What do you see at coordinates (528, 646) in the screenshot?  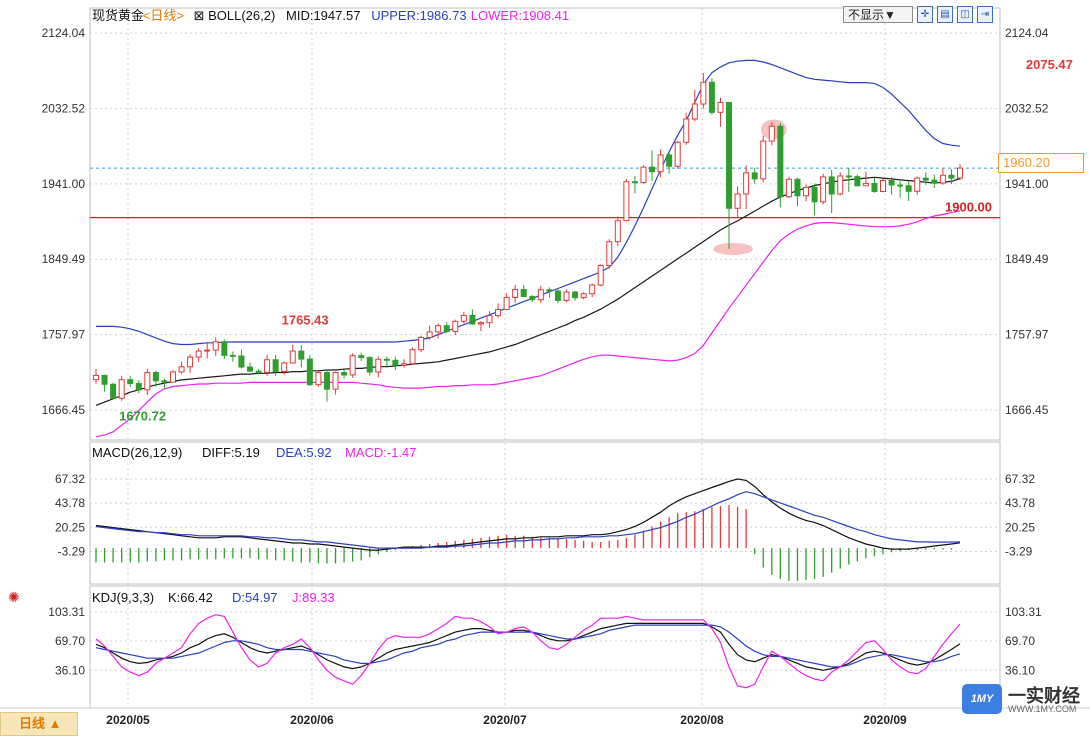 I see `kdj-d-line` at bounding box center [528, 646].